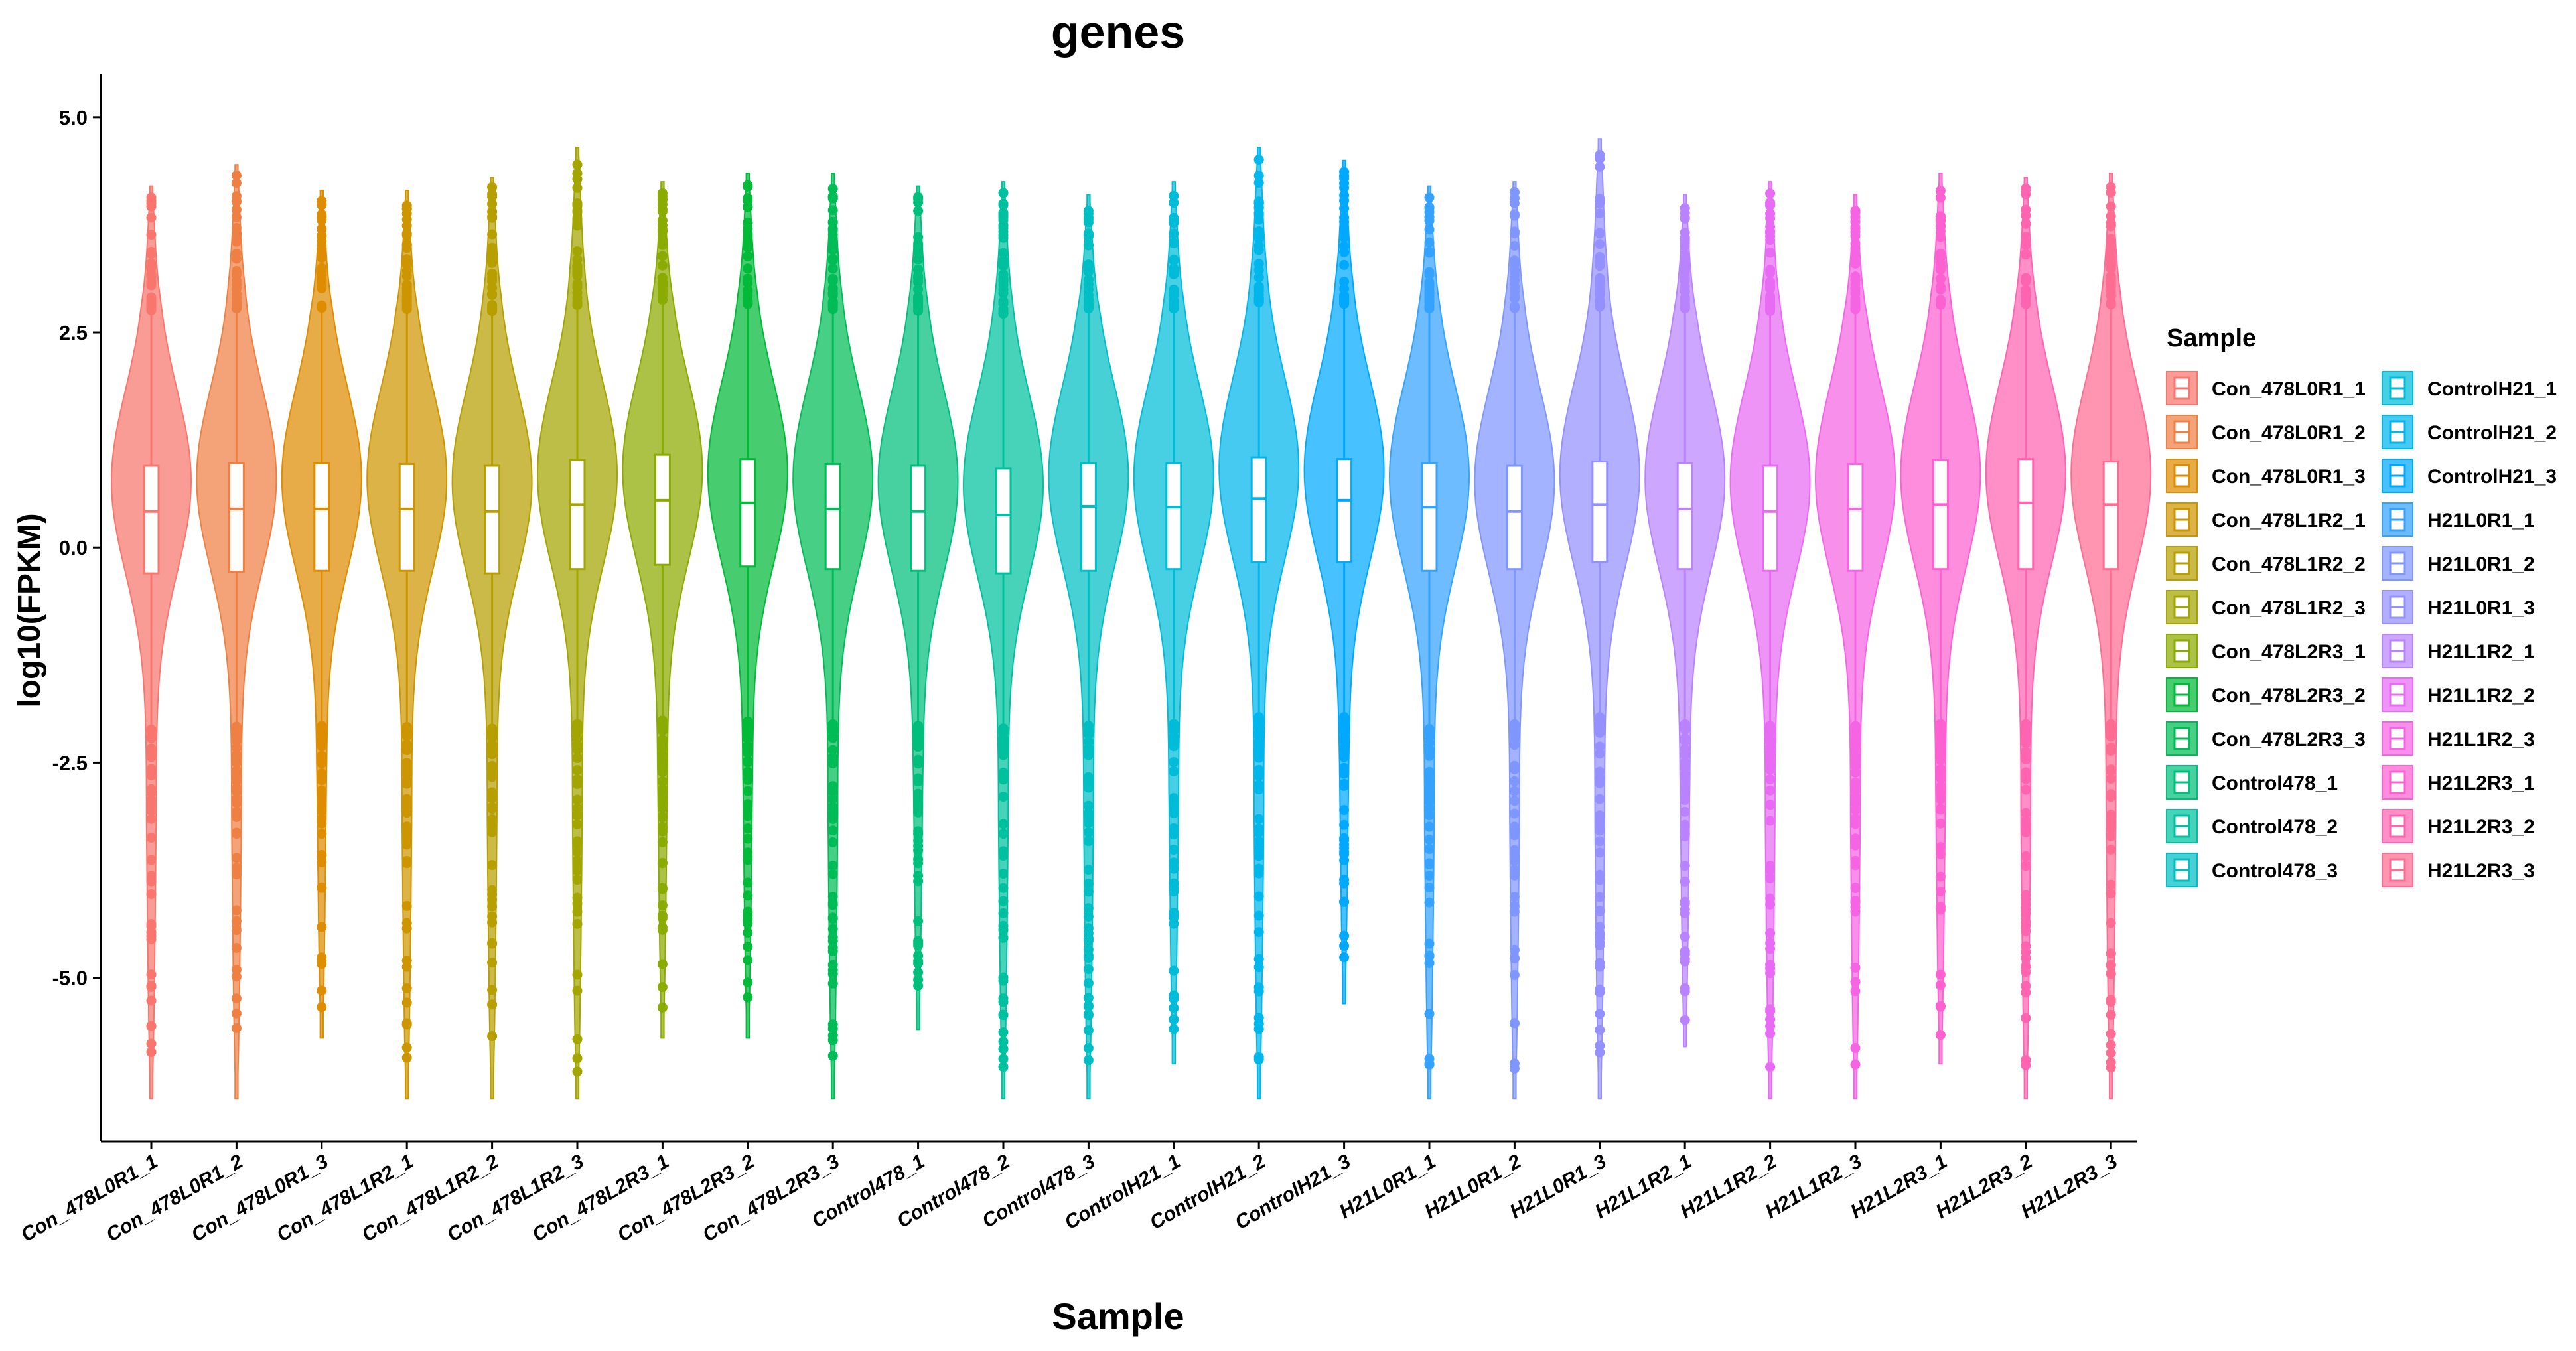 This screenshot has height=1351, width=2576. What do you see at coordinates (2470, 388) in the screenshot?
I see `legend-item: ControlH21_1` at bounding box center [2470, 388].